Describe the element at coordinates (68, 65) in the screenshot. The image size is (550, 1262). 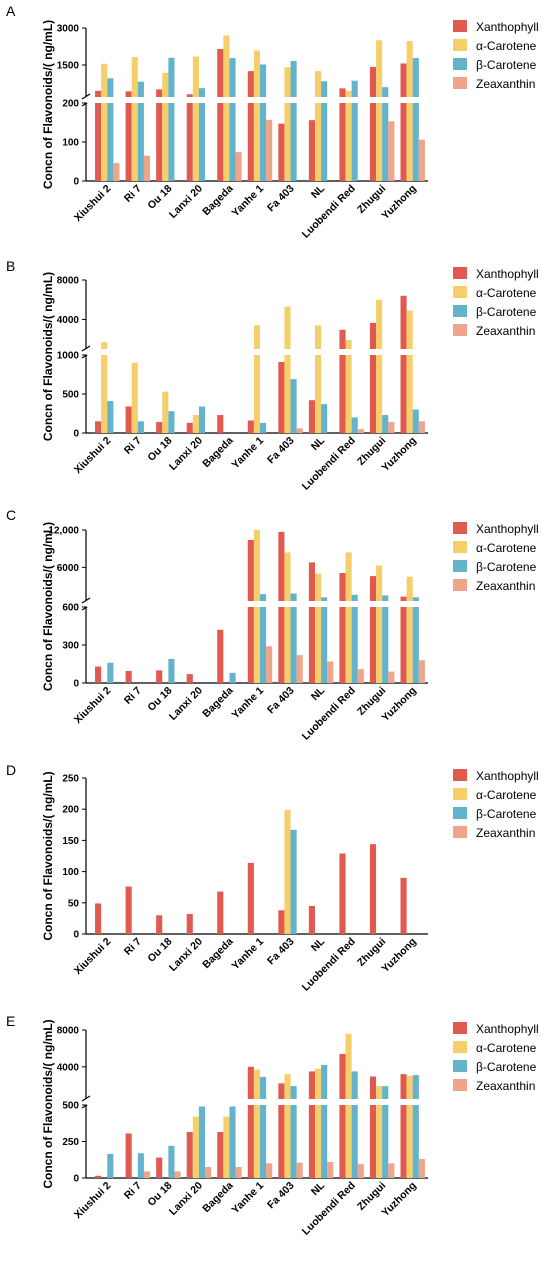
I see `y-tick-label: 1500` at that location.